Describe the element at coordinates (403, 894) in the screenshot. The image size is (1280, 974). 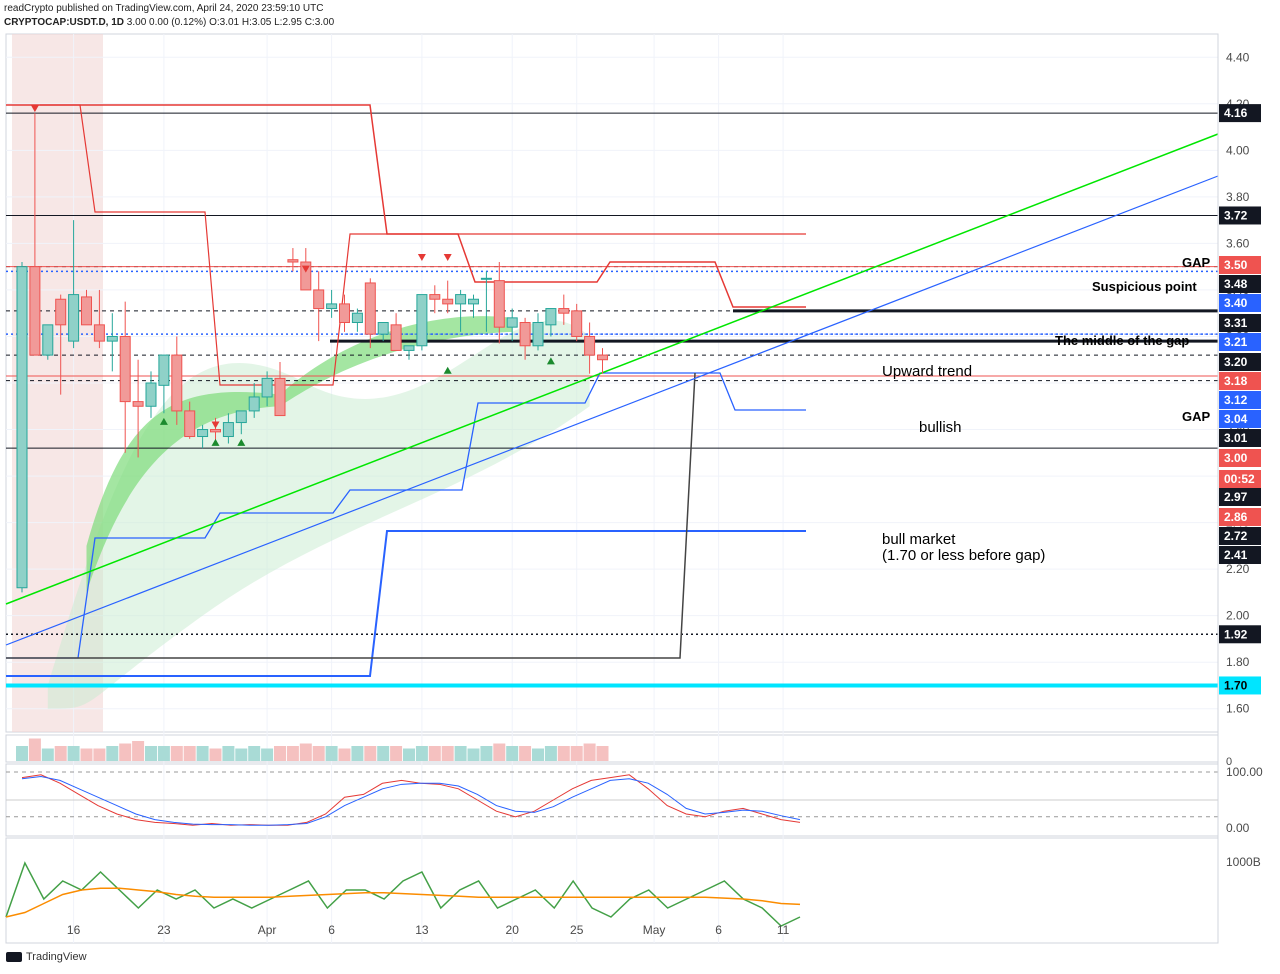
I see `obv-green-line` at that location.